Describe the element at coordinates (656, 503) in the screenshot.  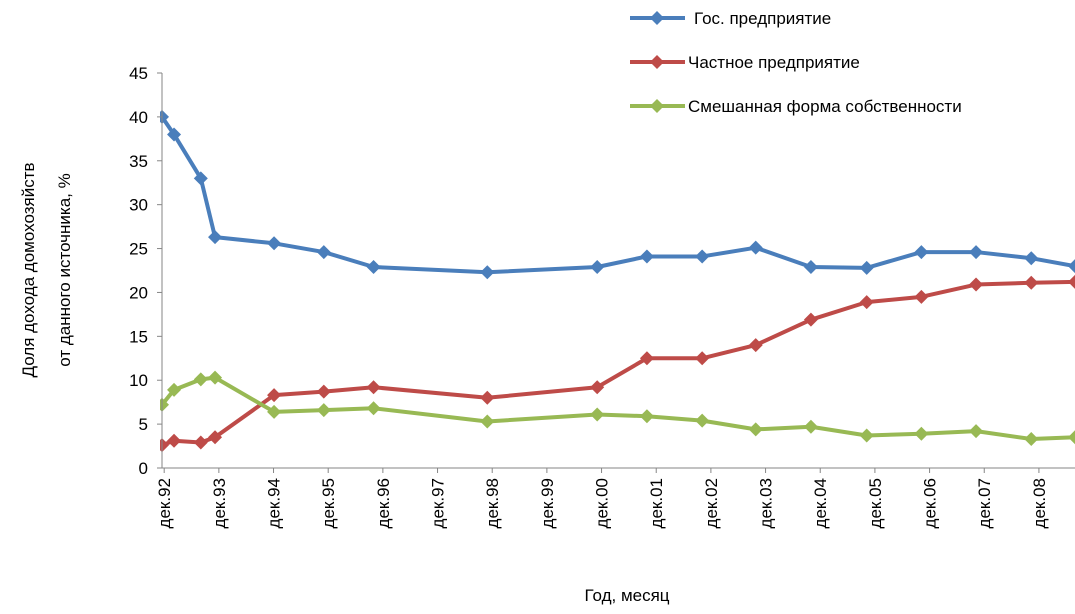
I see `x-tick-label: дек.01` at that location.